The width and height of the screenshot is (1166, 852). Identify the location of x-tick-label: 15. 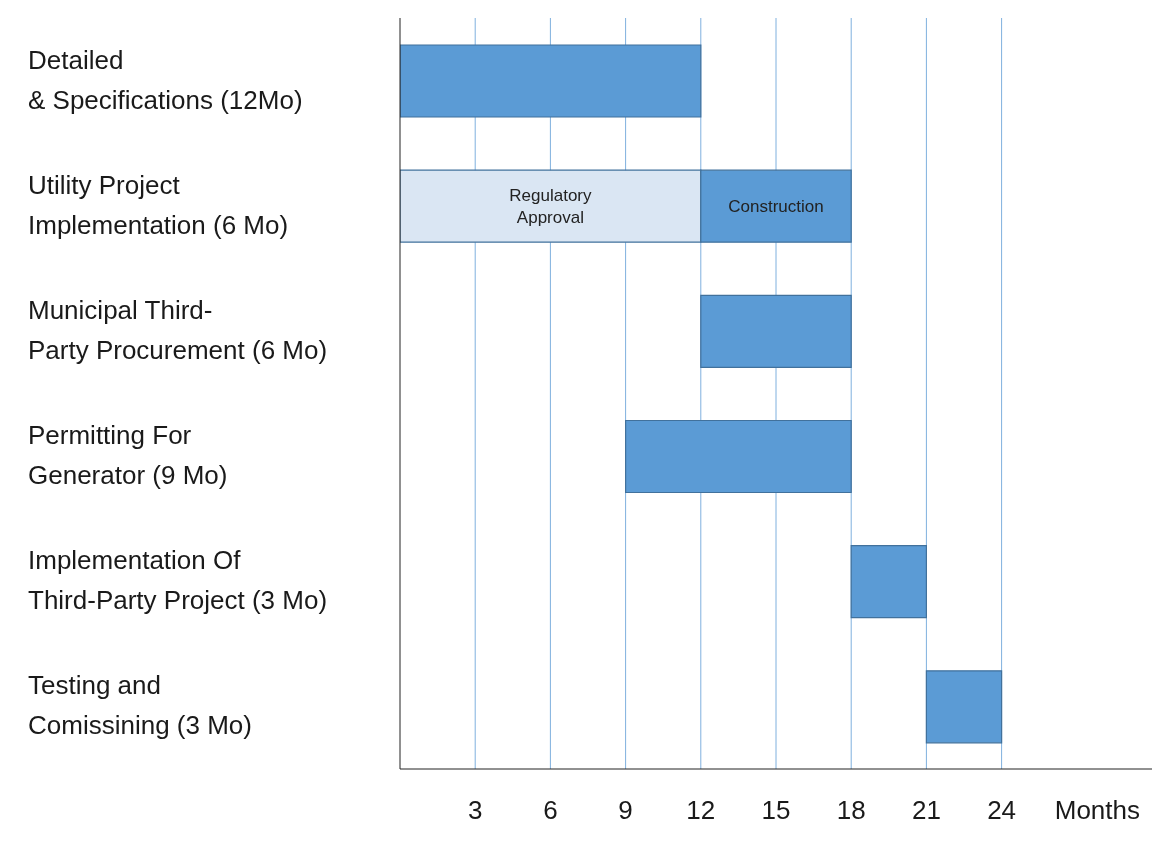
(776, 810).